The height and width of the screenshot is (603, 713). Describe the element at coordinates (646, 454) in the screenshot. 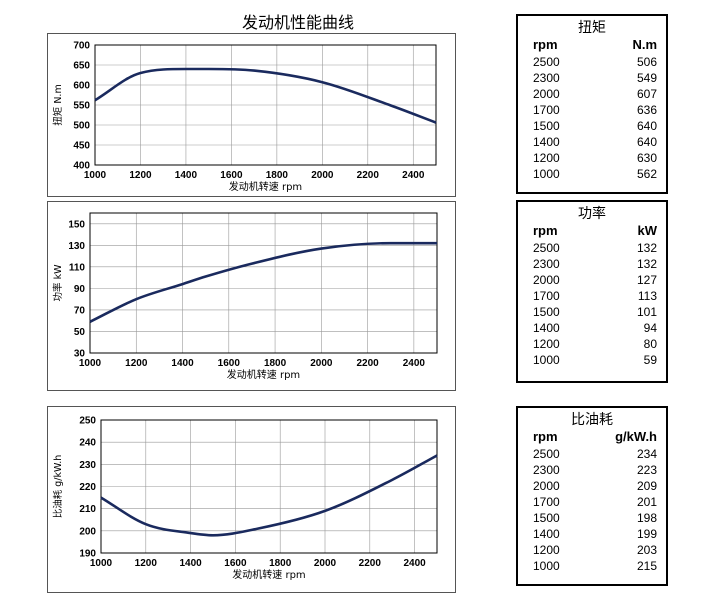

I see `fuel-consumption-value: 234` at that location.